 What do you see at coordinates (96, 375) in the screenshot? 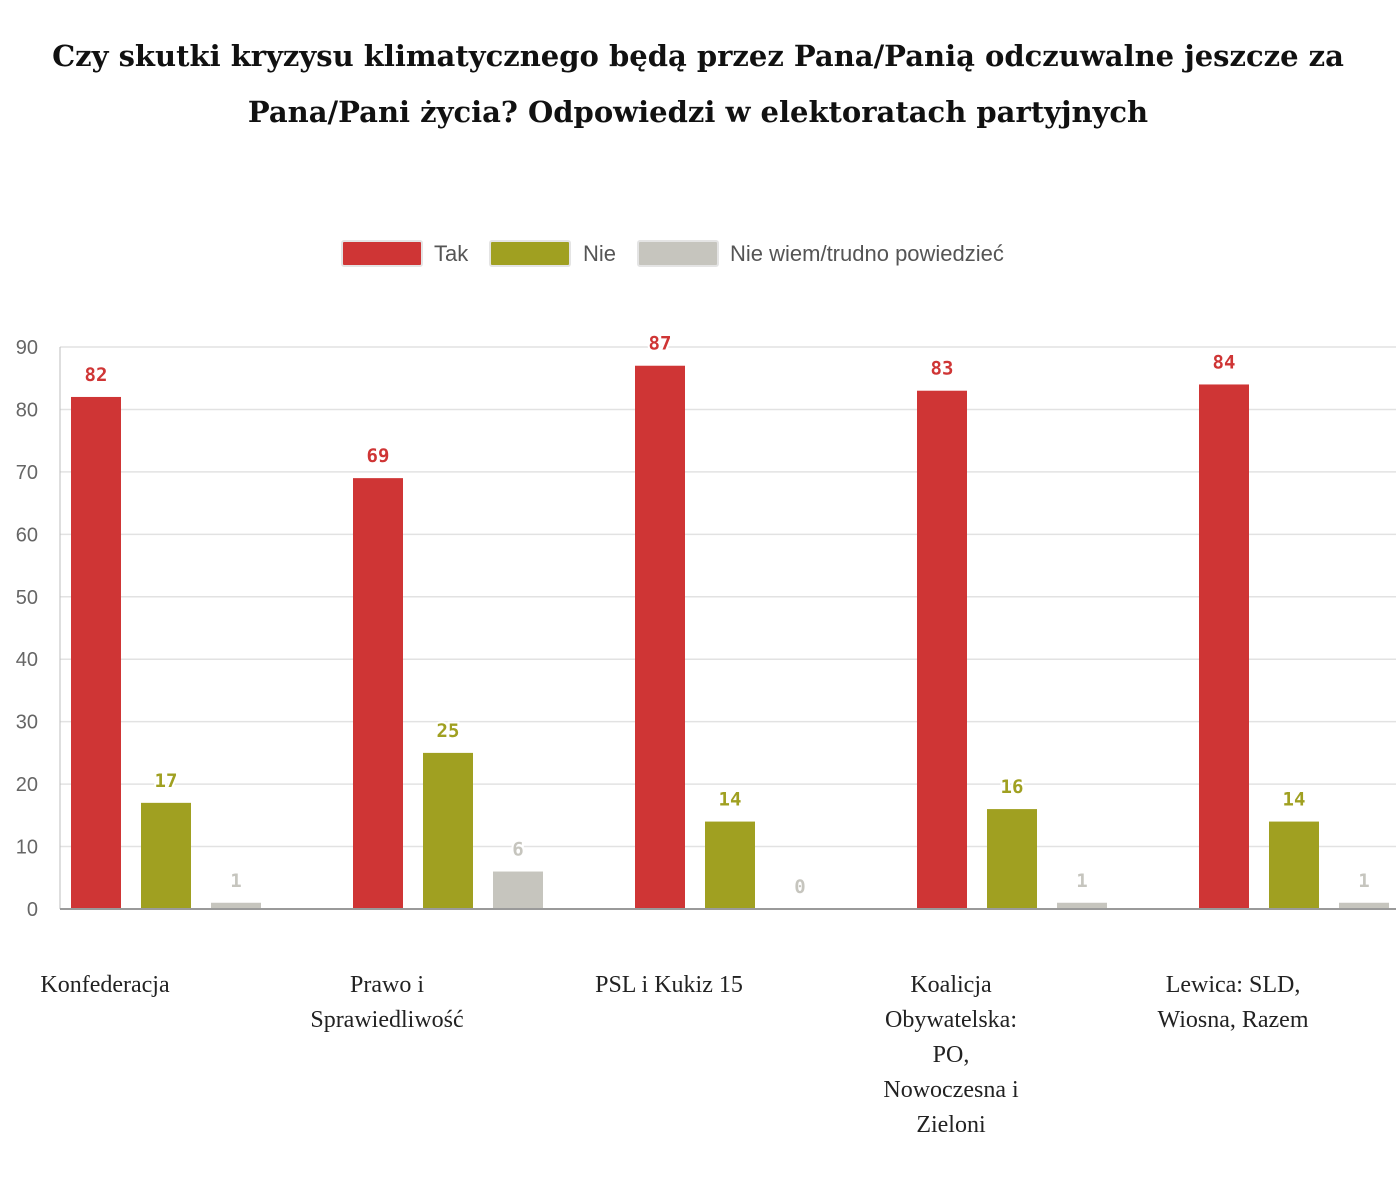
I see `value-label-s0-c0: 82` at bounding box center [96, 375].